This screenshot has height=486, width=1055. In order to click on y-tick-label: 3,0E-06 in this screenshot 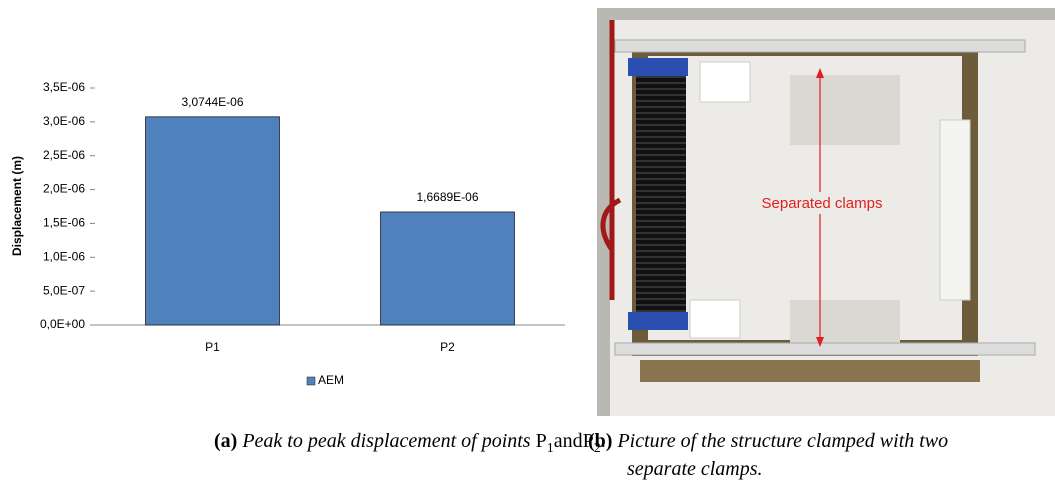, I will do `click(64, 121)`.